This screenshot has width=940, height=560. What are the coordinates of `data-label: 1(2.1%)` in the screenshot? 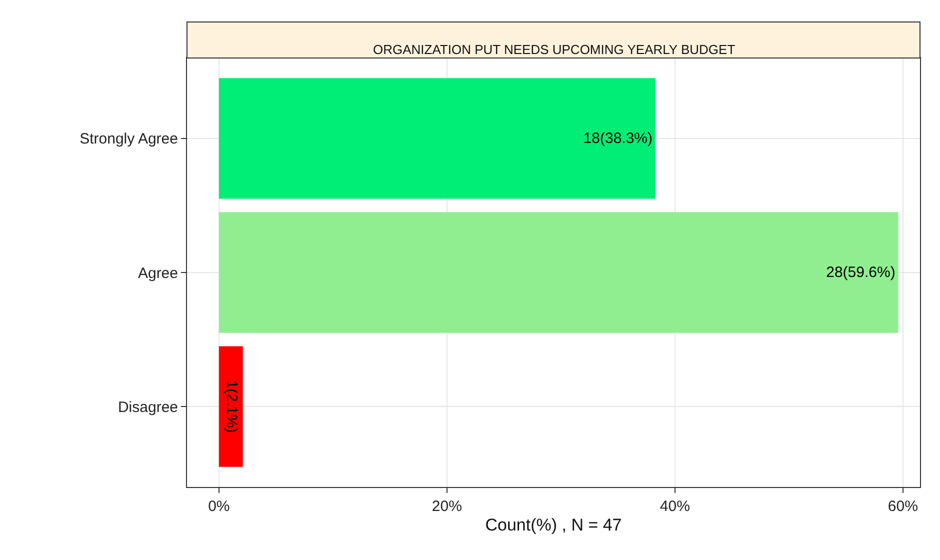 It's located at (231, 406).